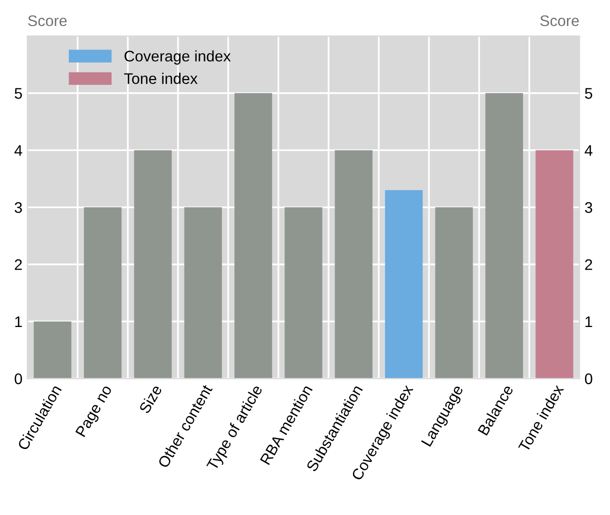  Describe the element at coordinates (588, 378) in the screenshot. I see `y2-tick-label: 0` at that location.